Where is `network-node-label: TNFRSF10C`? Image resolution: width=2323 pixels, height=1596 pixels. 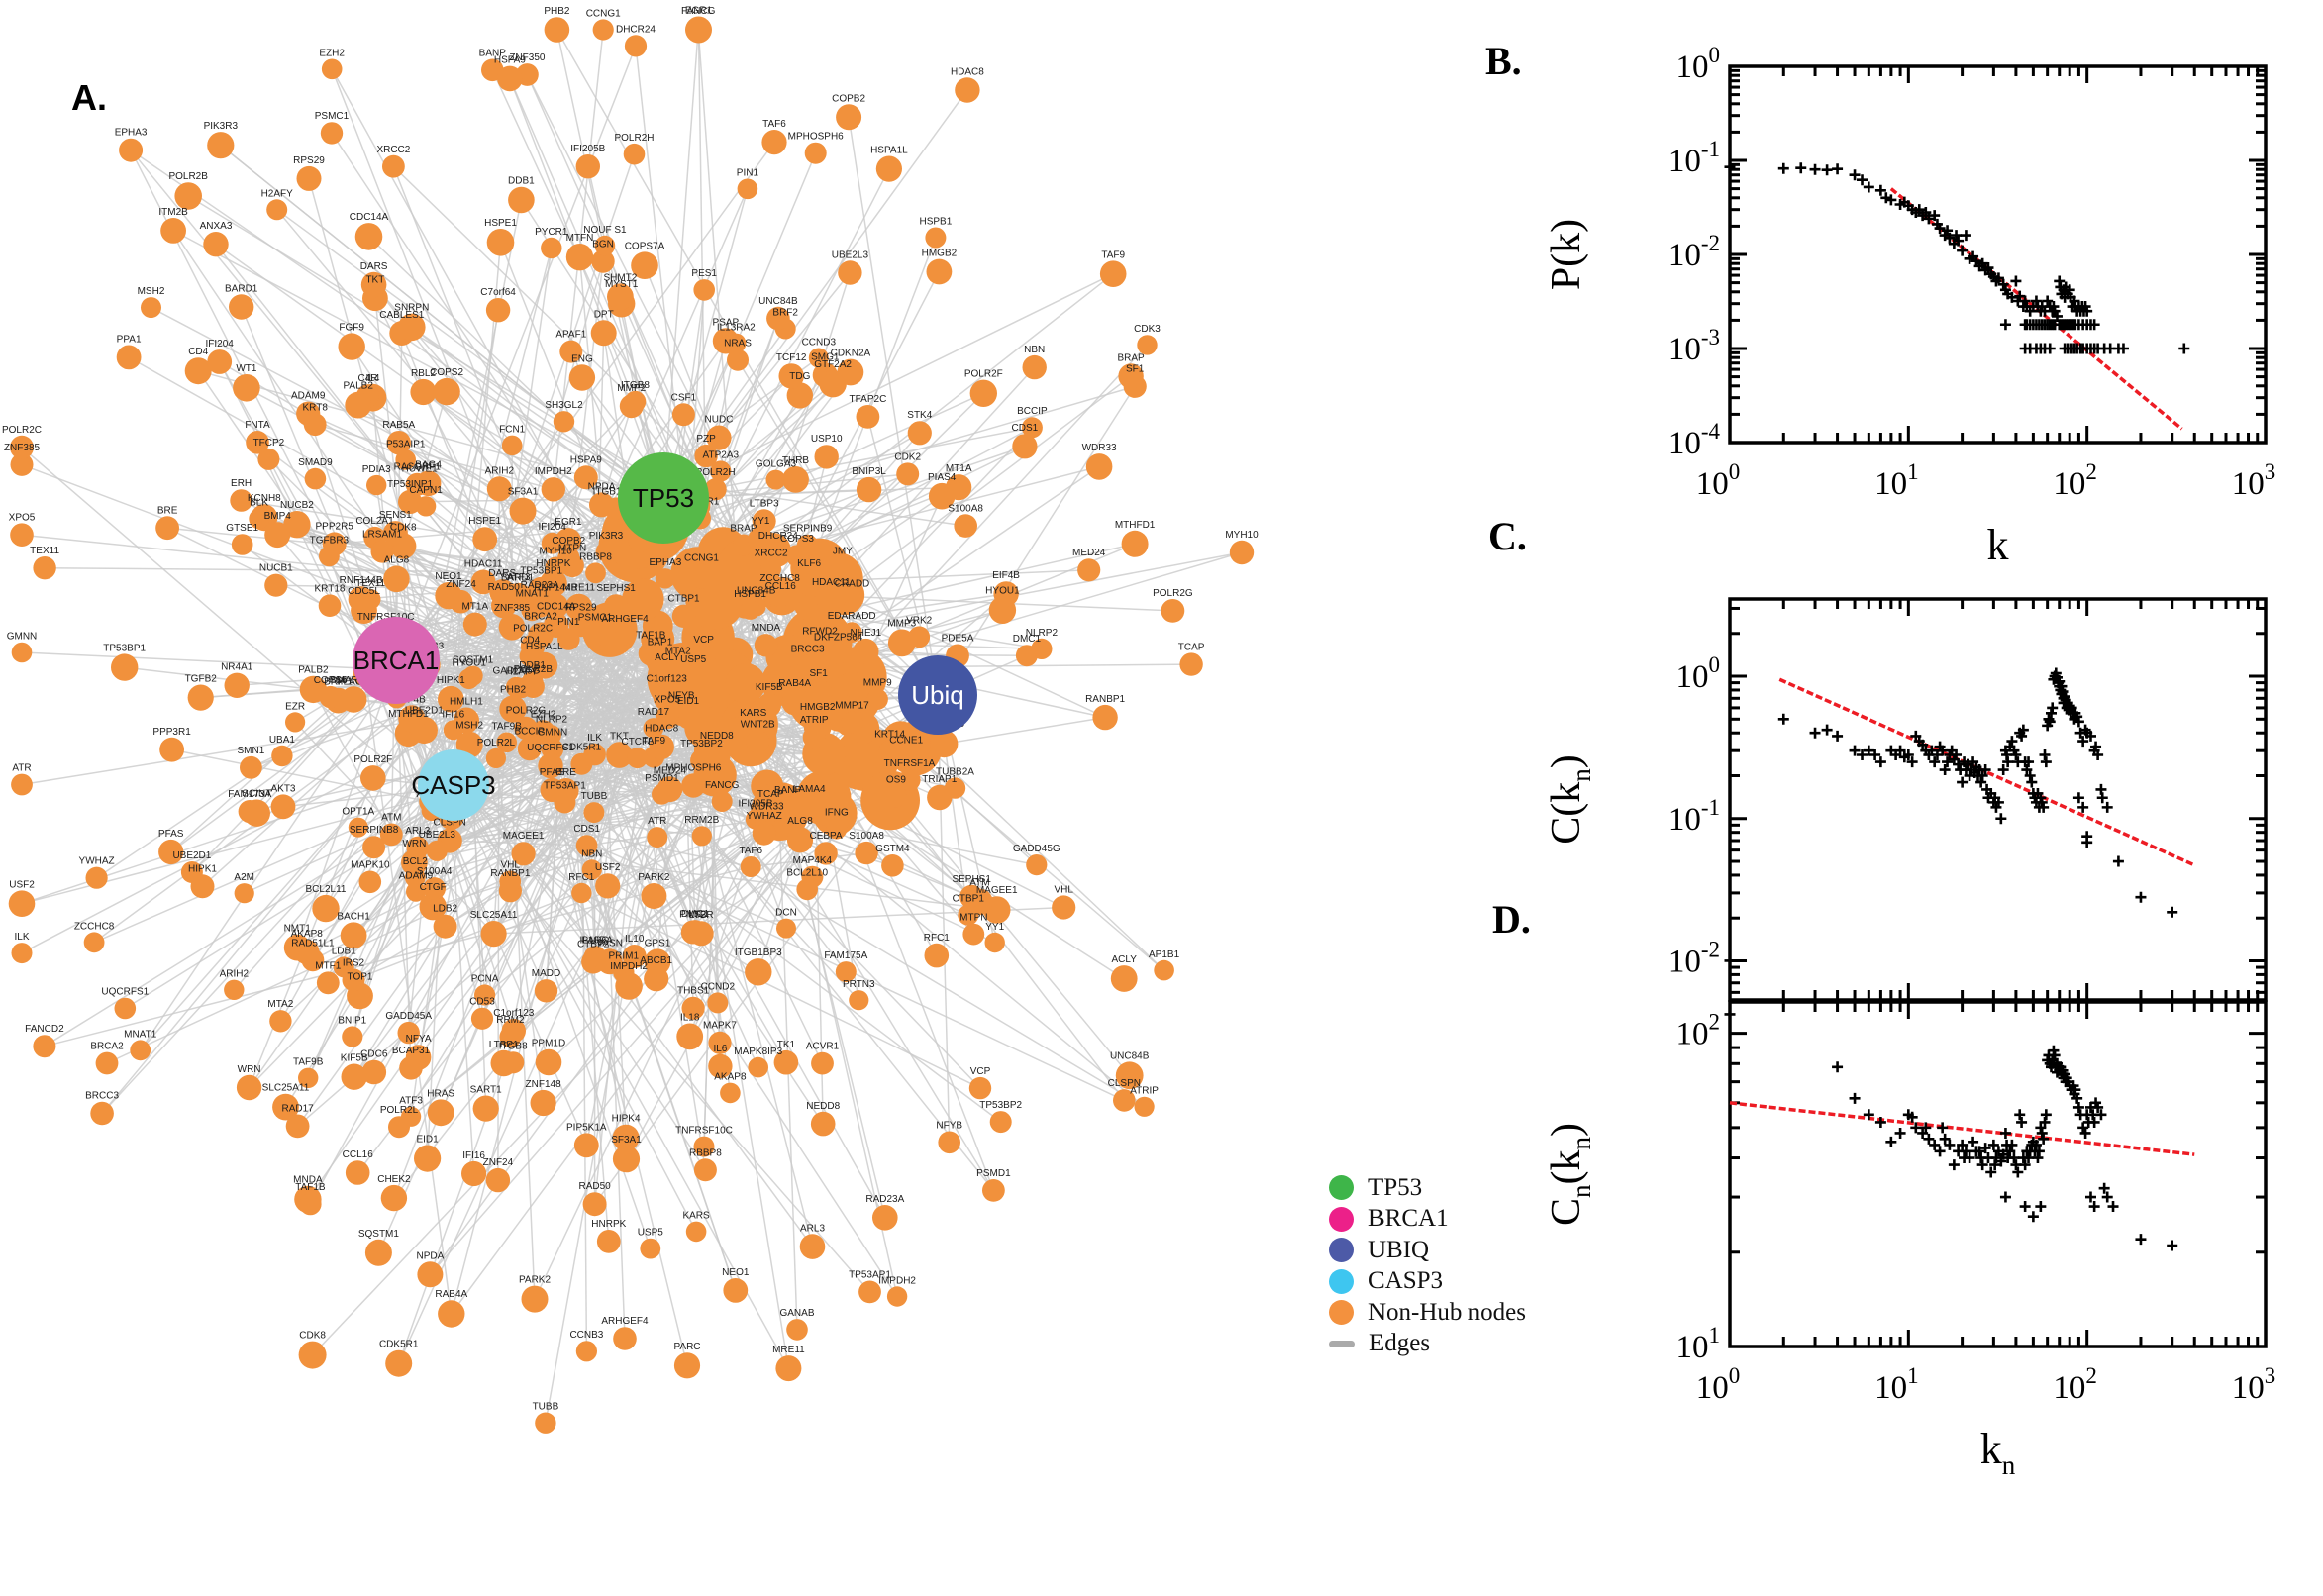 network-node-label: TNFRSF10C is located at coordinates (704, 1131).